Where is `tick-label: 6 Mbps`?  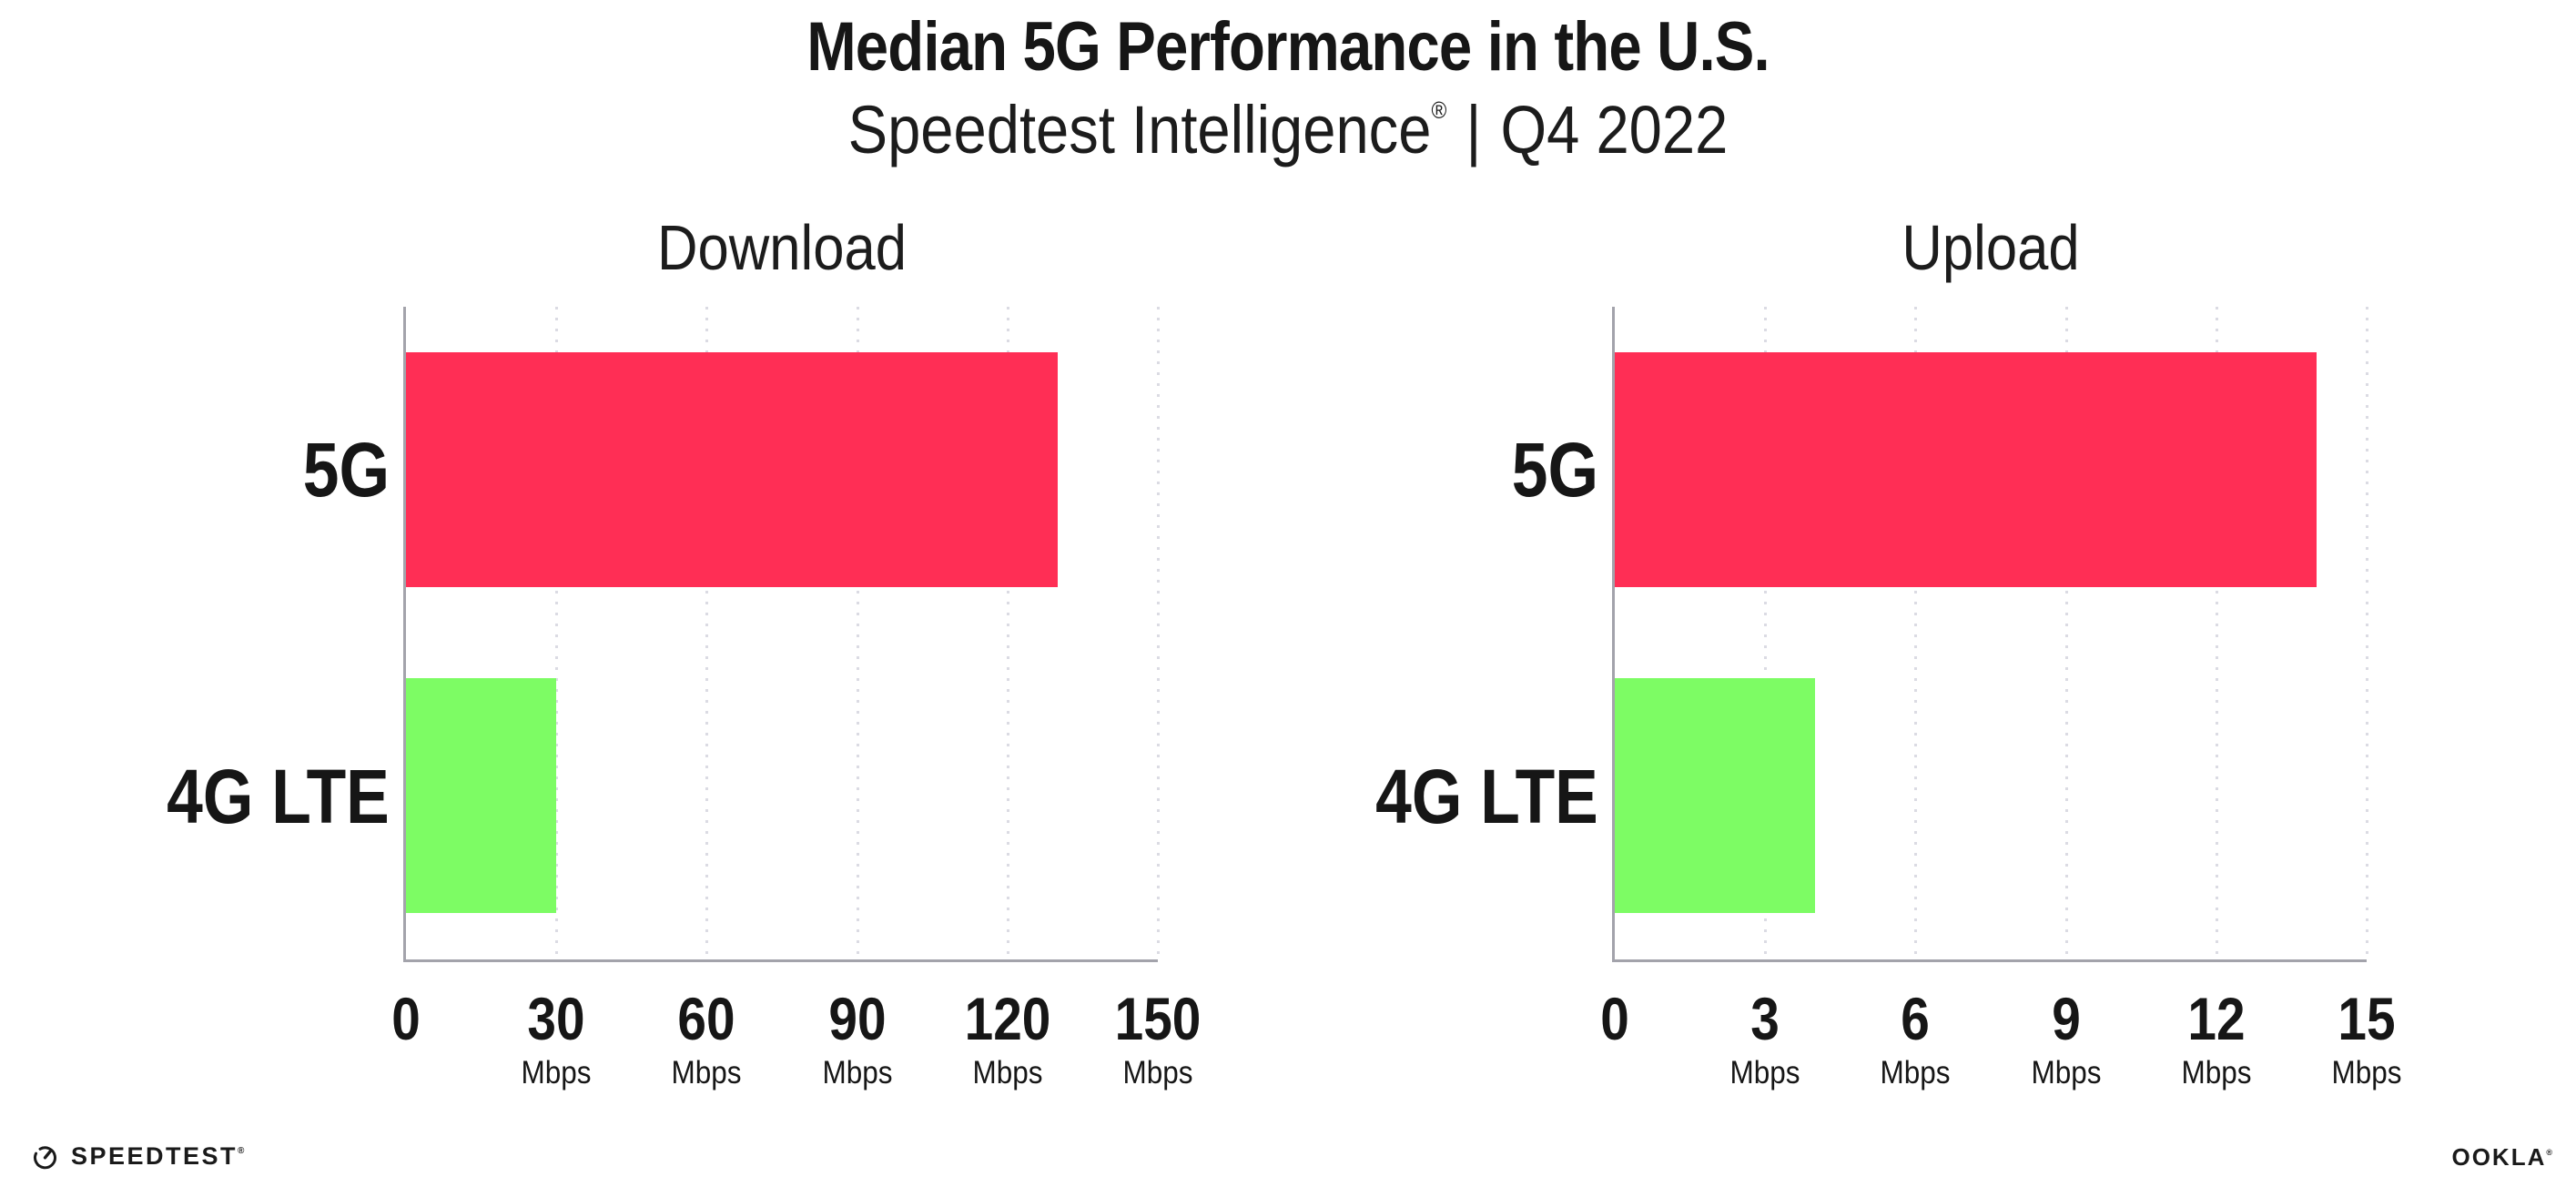
tick-label: 6 Mbps is located at coordinates (1915, 1037).